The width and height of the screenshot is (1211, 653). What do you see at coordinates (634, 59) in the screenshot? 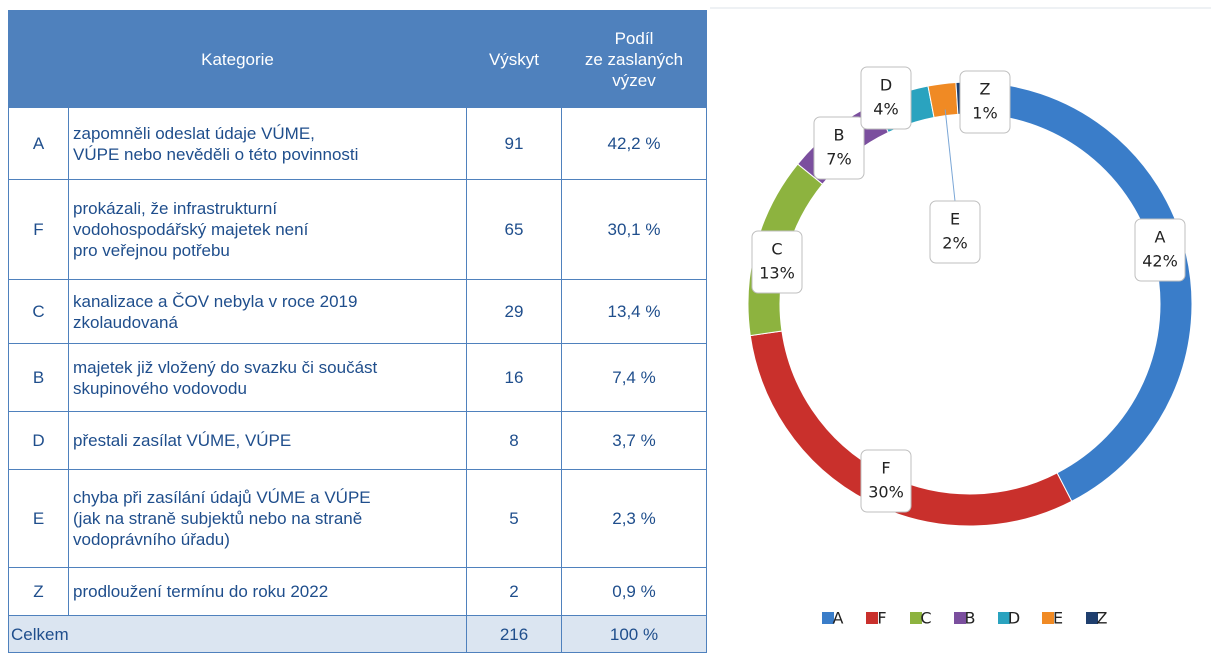
I see `header-cell: Podíl ze zaslaných výzev` at bounding box center [634, 59].